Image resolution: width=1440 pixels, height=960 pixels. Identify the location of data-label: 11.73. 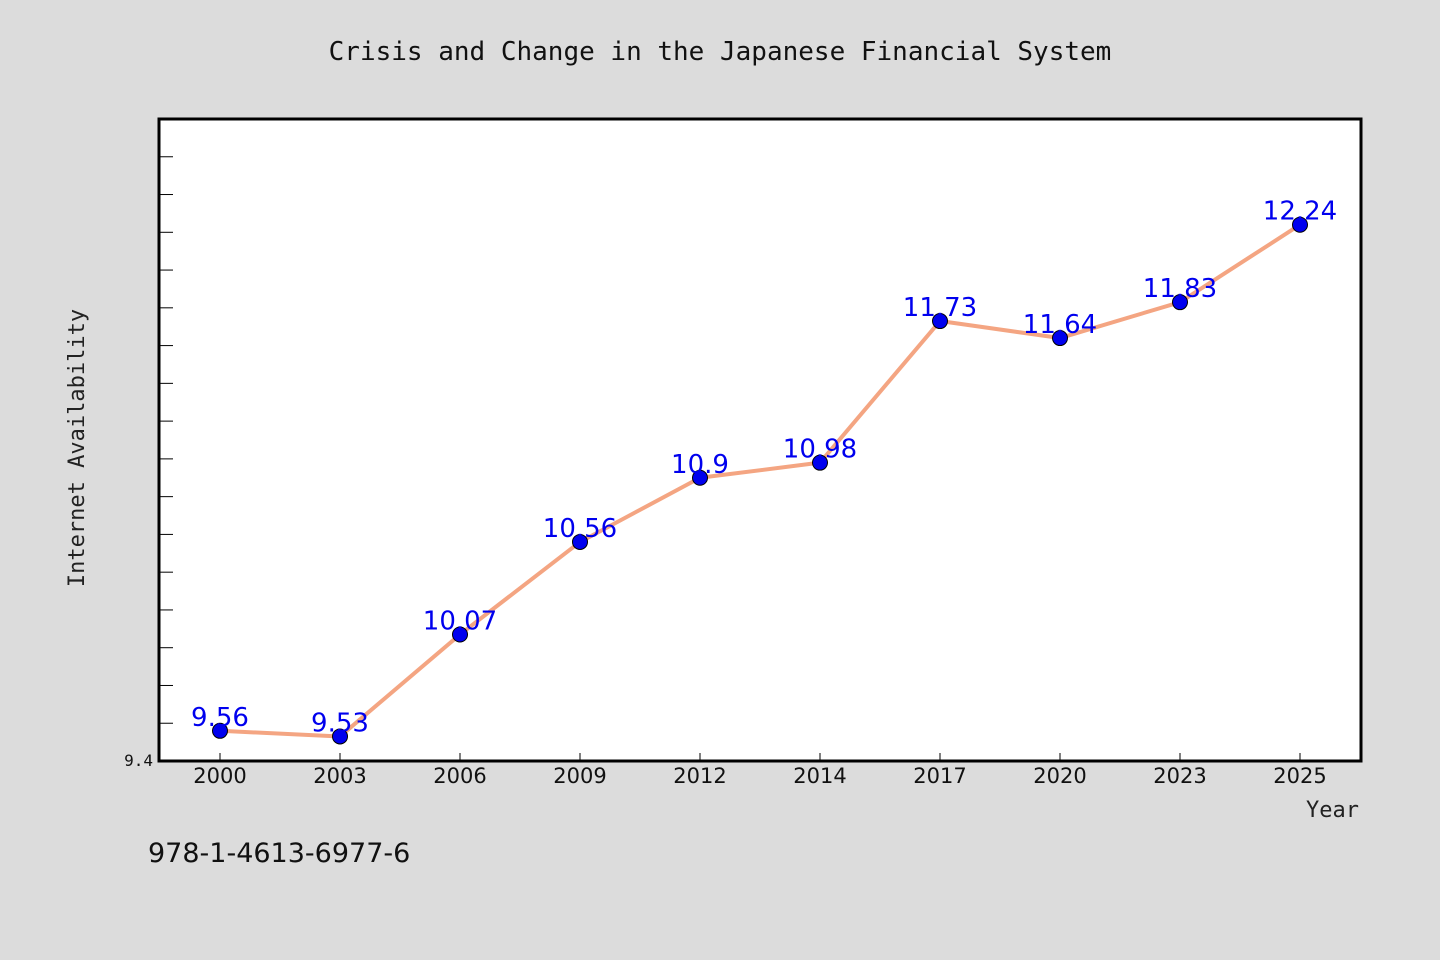
(940, 308).